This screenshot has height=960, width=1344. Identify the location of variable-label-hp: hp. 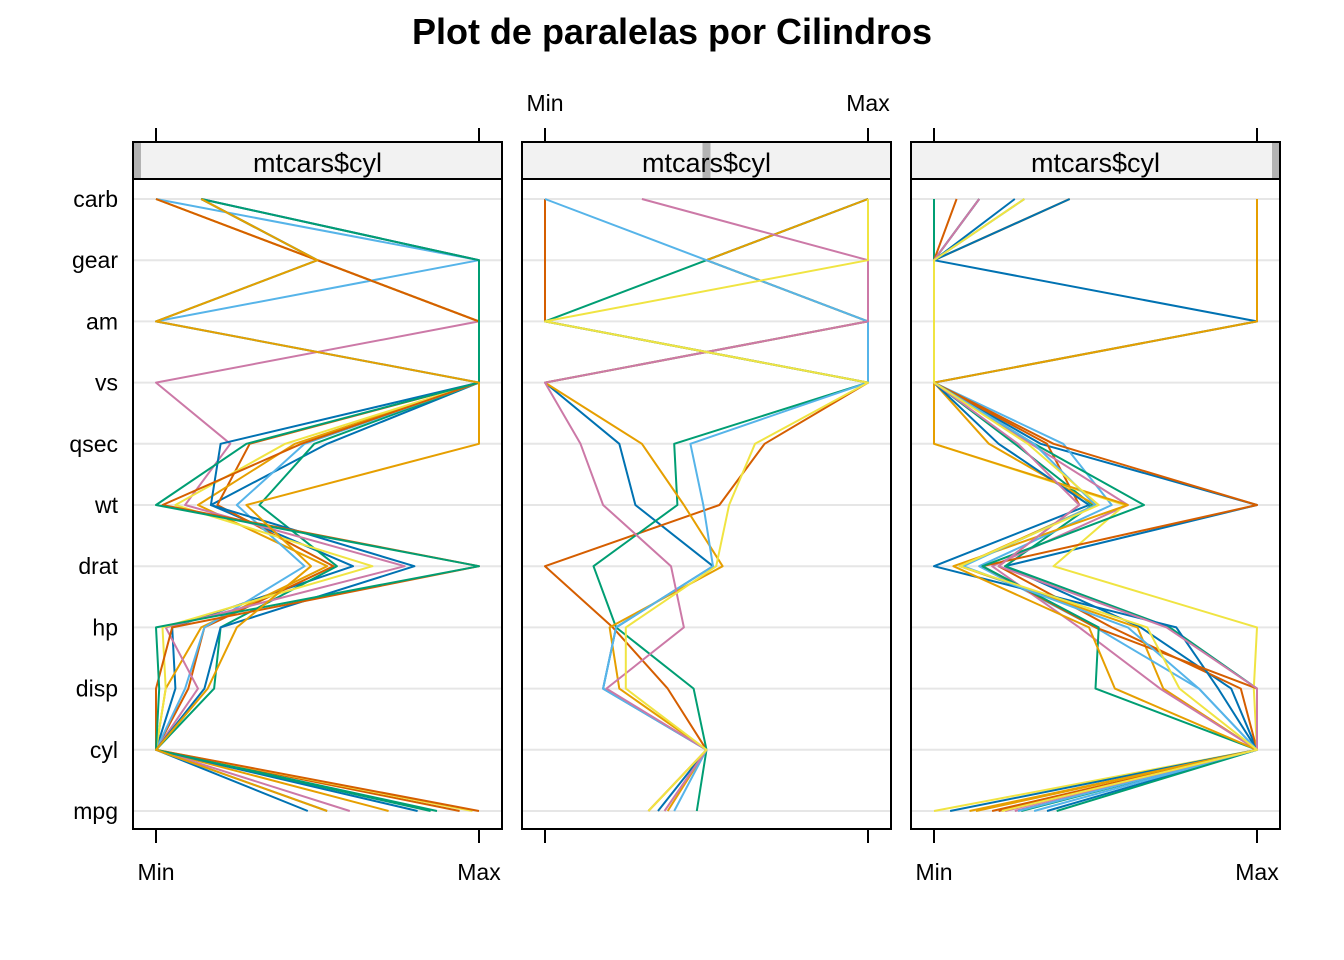
(105, 627).